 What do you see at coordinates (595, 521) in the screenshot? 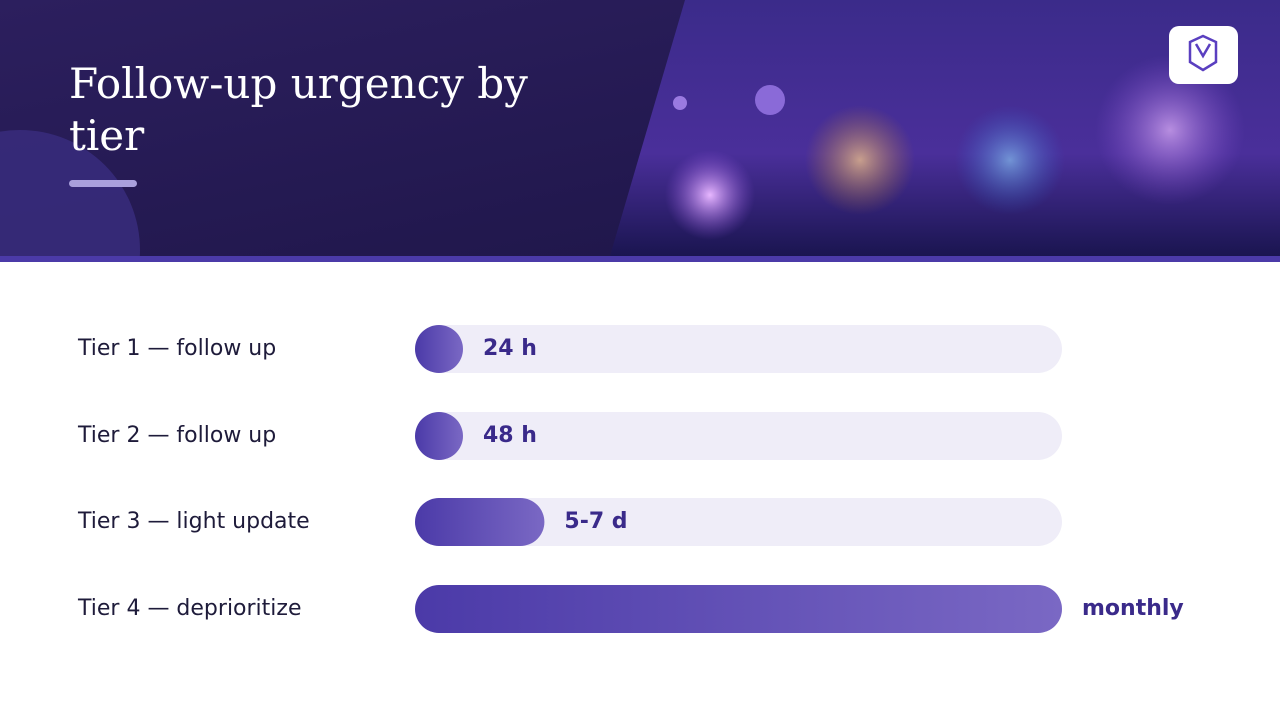
I see `value-label: 5-7 d` at bounding box center [595, 521].